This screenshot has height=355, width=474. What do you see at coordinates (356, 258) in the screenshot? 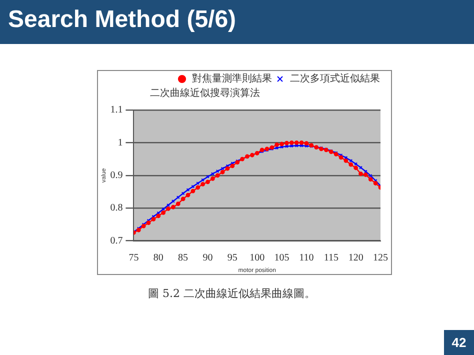
I see `x-tick-label: 120` at bounding box center [356, 258].